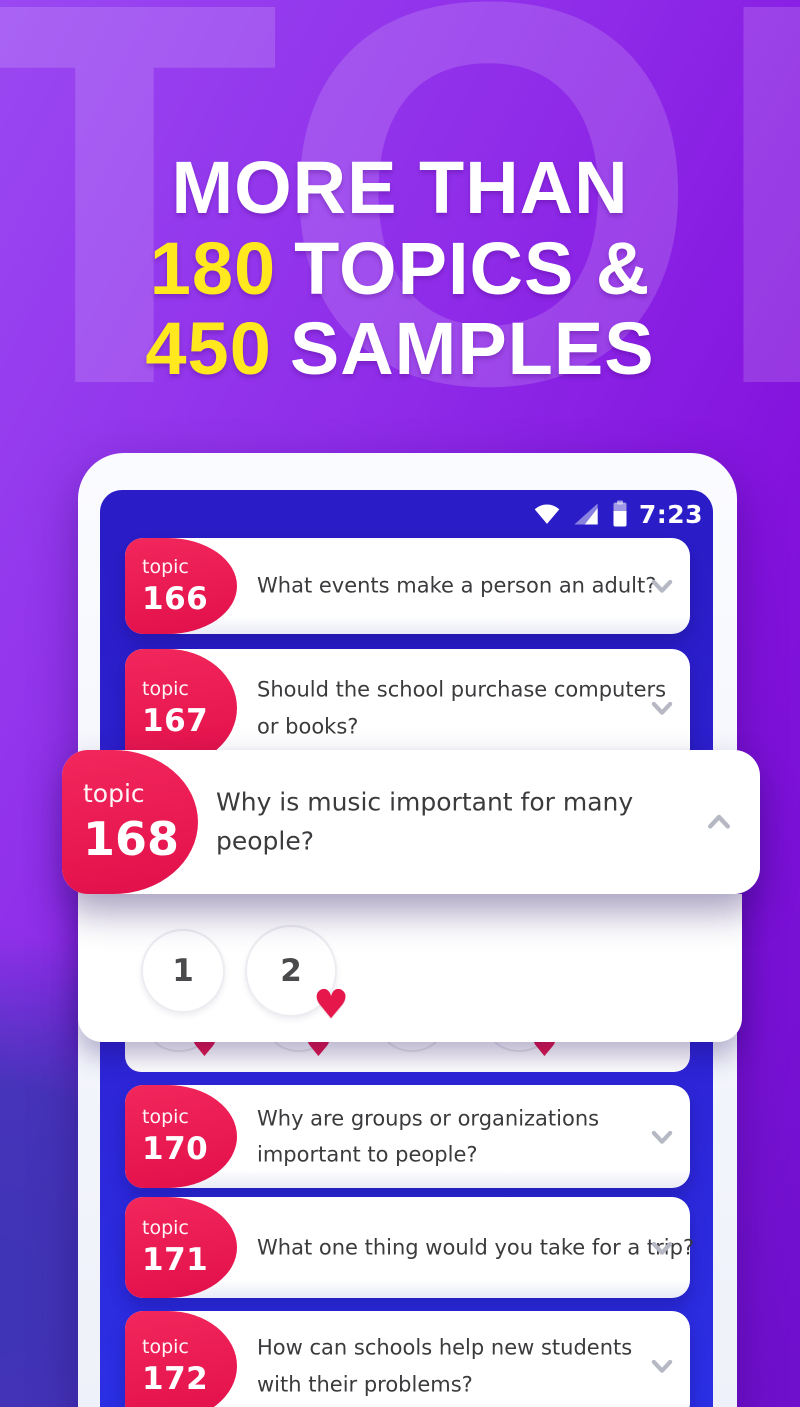 Image resolution: width=800 pixels, height=1407 pixels. What do you see at coordinates (410, 968) in the screenshot?
I see `samples-panel: 1 2 ♥` at bounding box center [410, 968].